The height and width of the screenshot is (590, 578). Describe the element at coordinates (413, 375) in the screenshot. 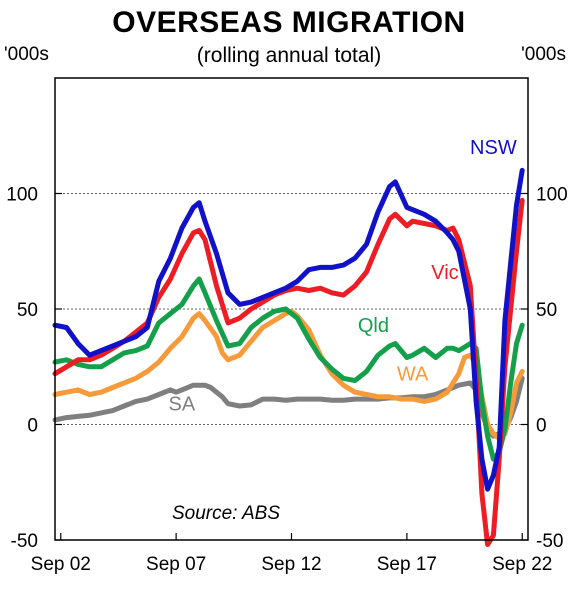

I see `series-label-wa: WA` at that location.